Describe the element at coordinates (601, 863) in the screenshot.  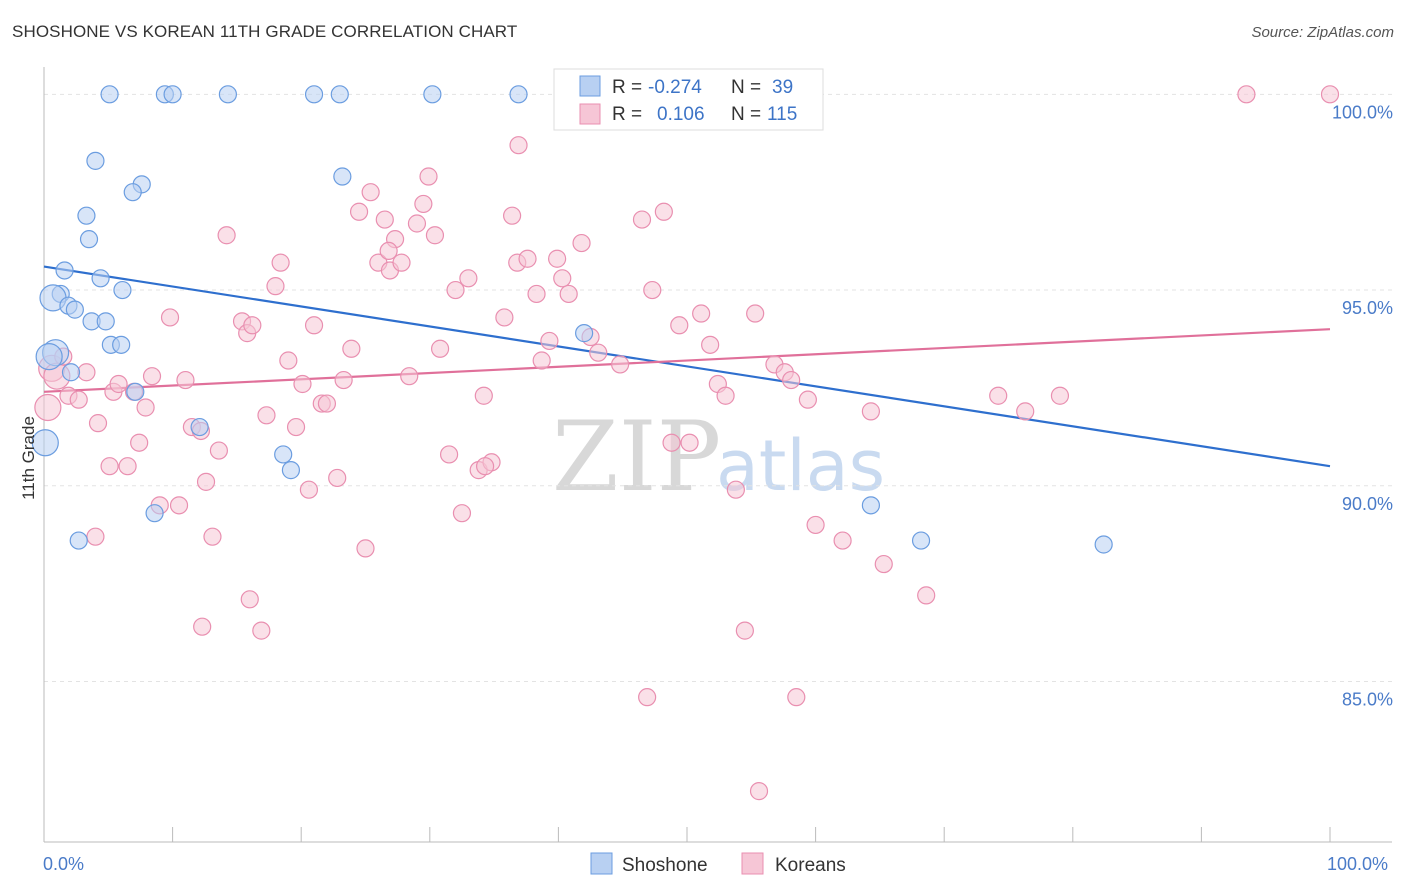
I see `bottom-legend-swatch-shoshone` at that location.